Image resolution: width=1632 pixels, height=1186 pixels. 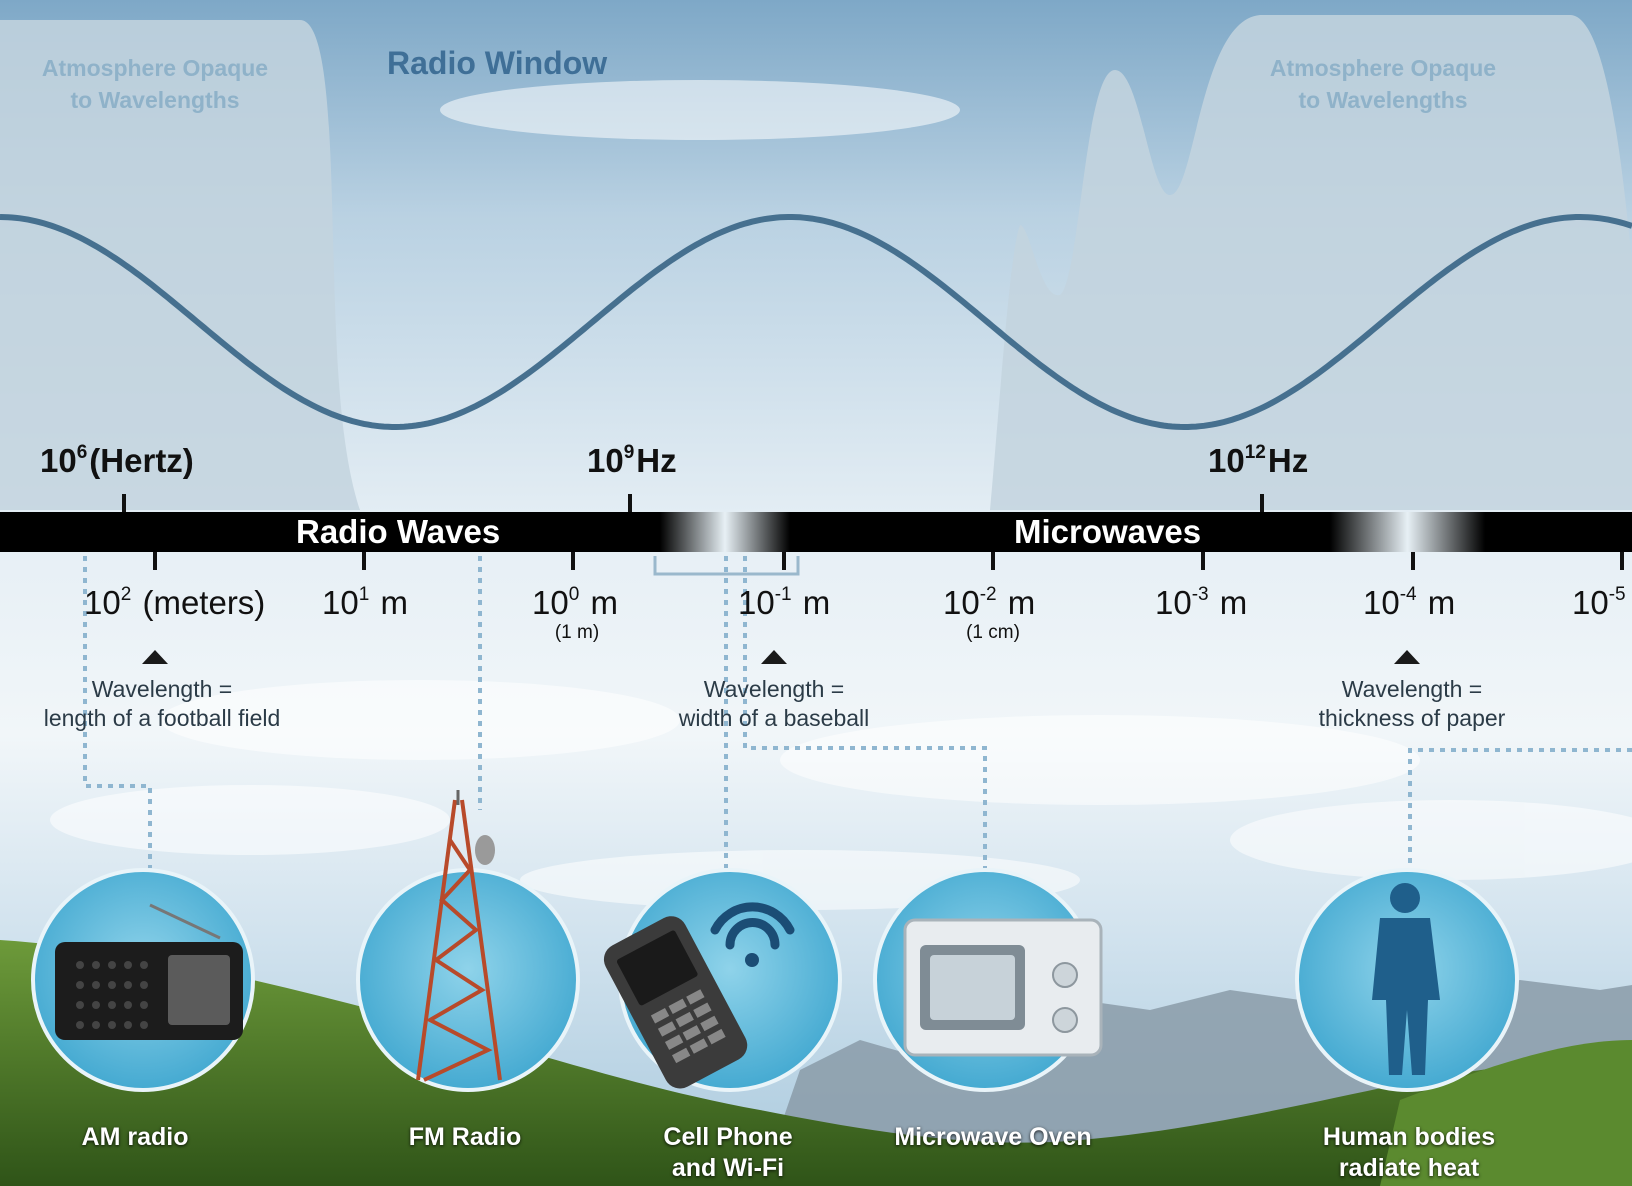 What do you see at coordinates (988, 980) in the screenshot?
I see `microwave-oven-icon` at bounding box center [988, 980].